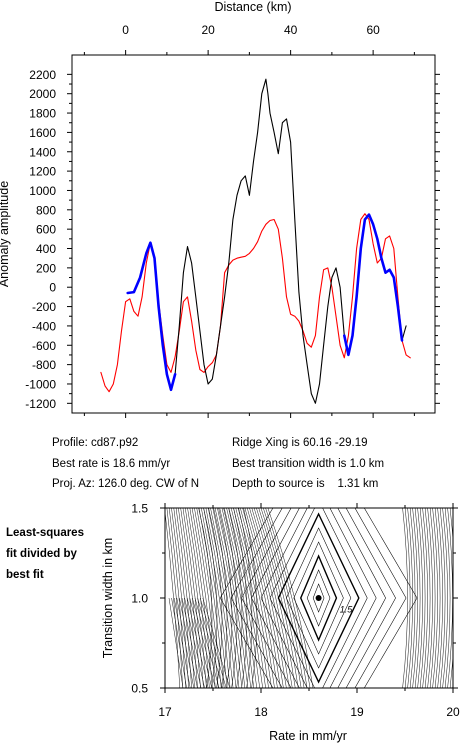  Describe the element at coordinates (95, 443) in the screenshot. I see `profile-text: Profile: cd87.p92` at that location.